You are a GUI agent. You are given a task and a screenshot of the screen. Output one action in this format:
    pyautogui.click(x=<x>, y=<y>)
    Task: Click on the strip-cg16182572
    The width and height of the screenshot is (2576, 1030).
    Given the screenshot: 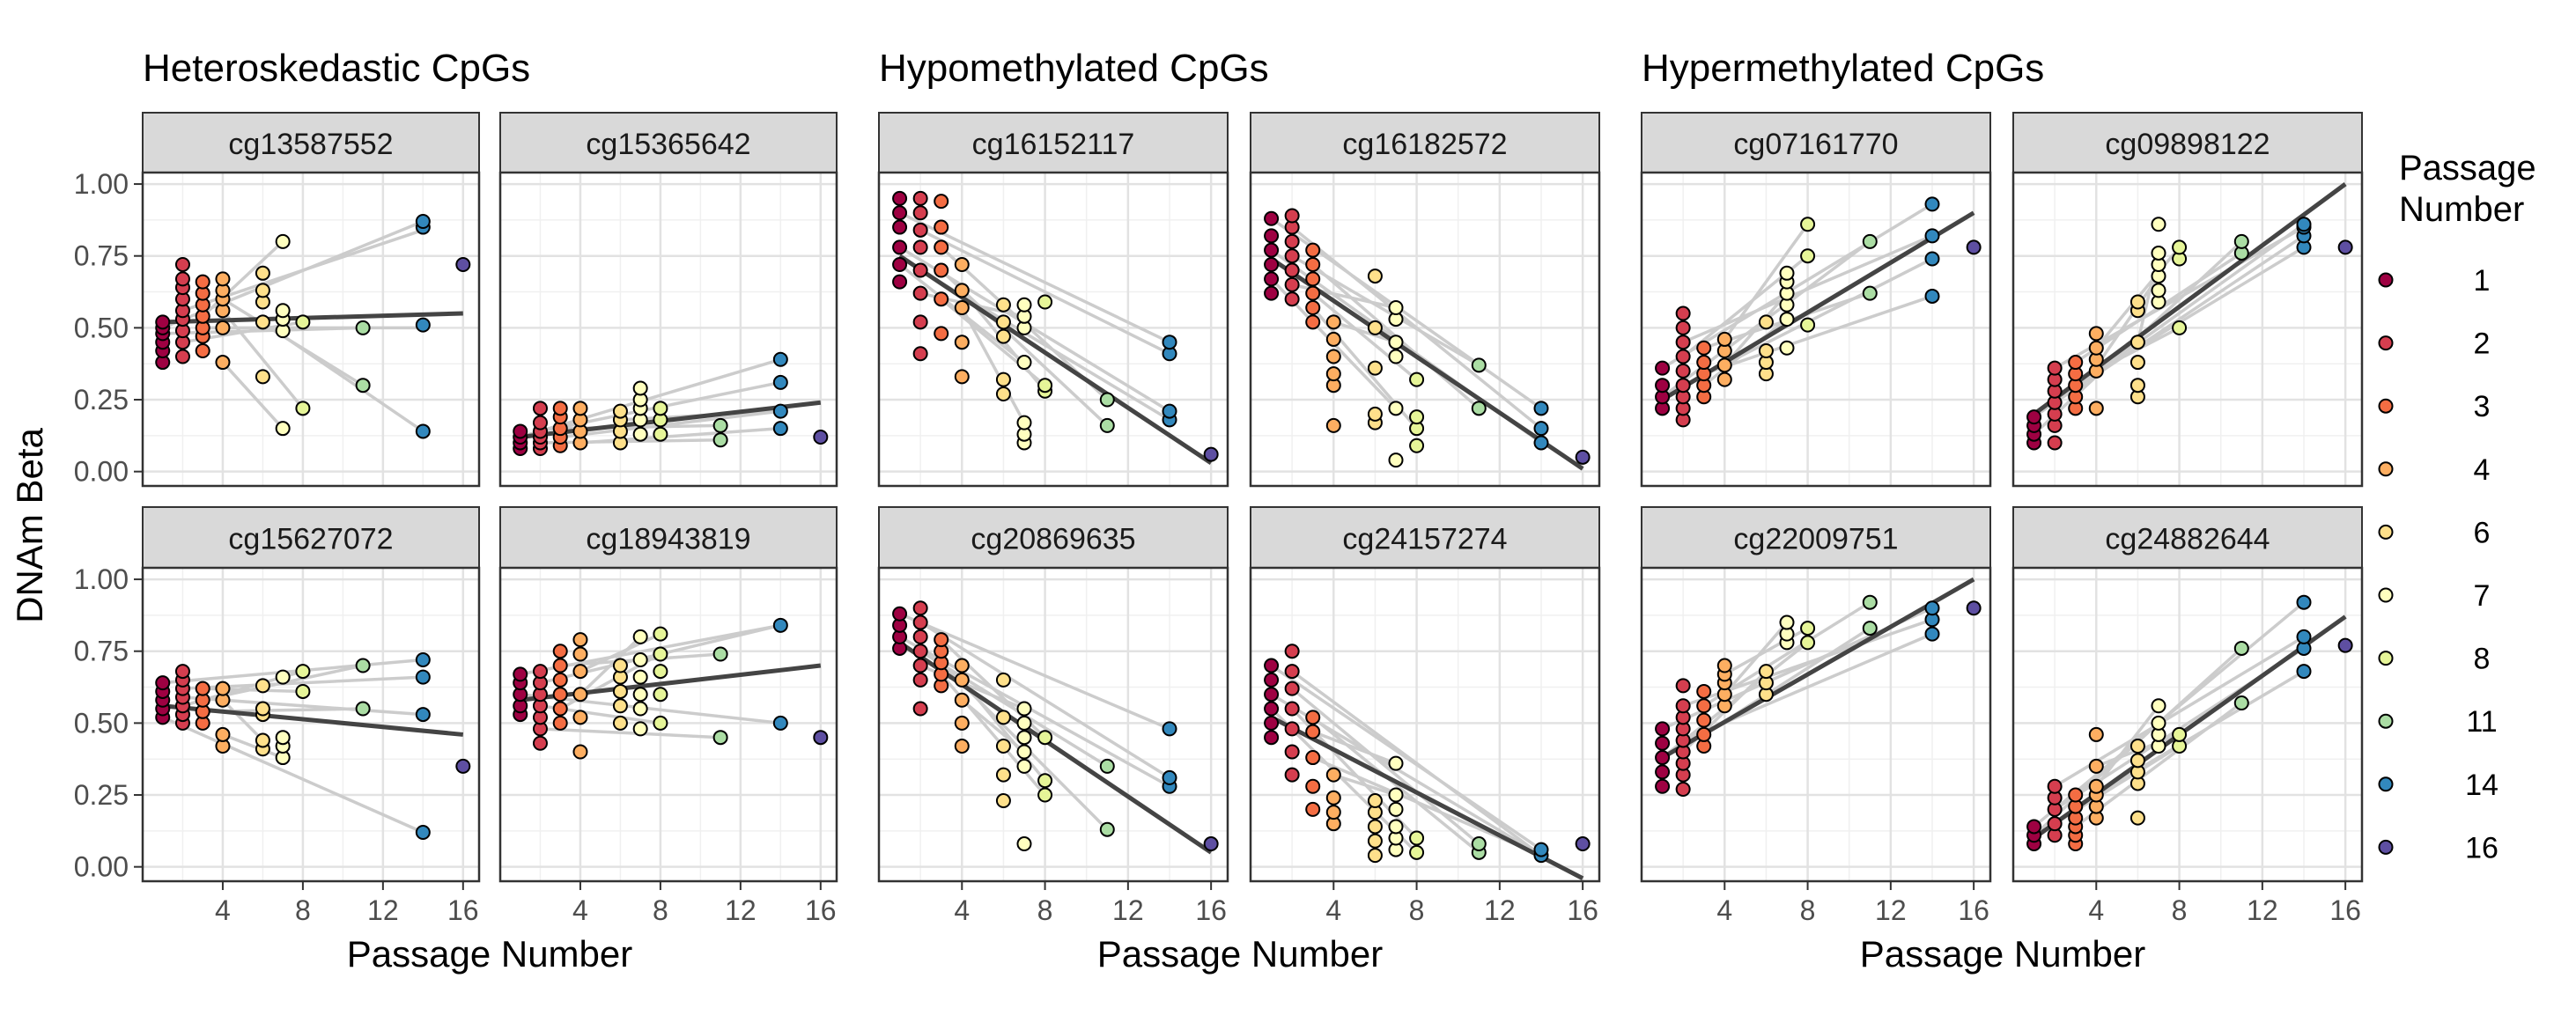 What is the action you would take?
    pyautogui.click(x=1425, y=142)
    